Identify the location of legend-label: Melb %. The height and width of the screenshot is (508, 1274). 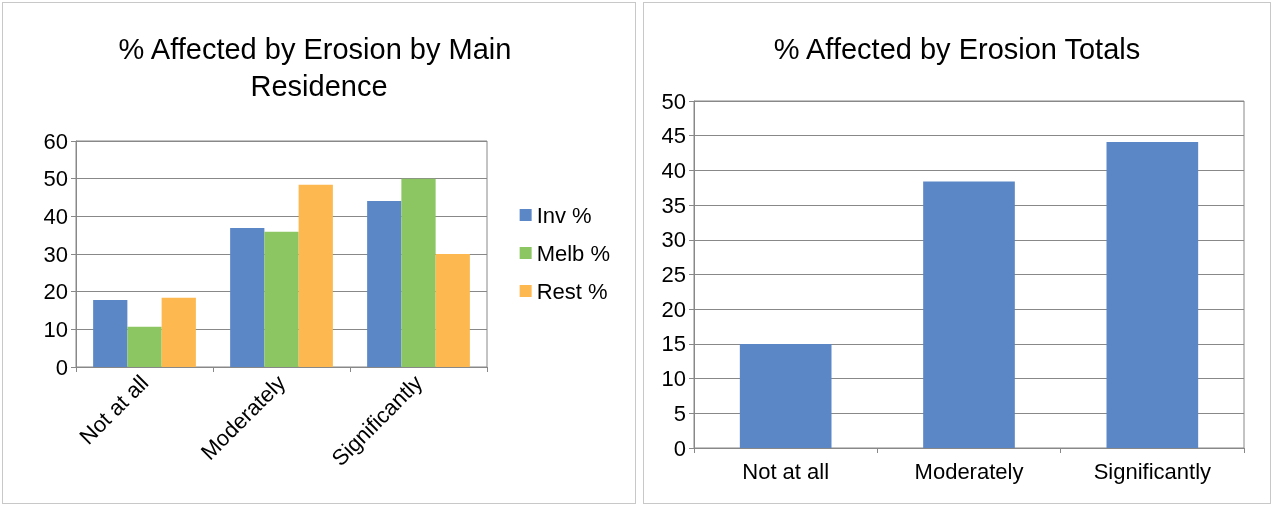
(573, 253).